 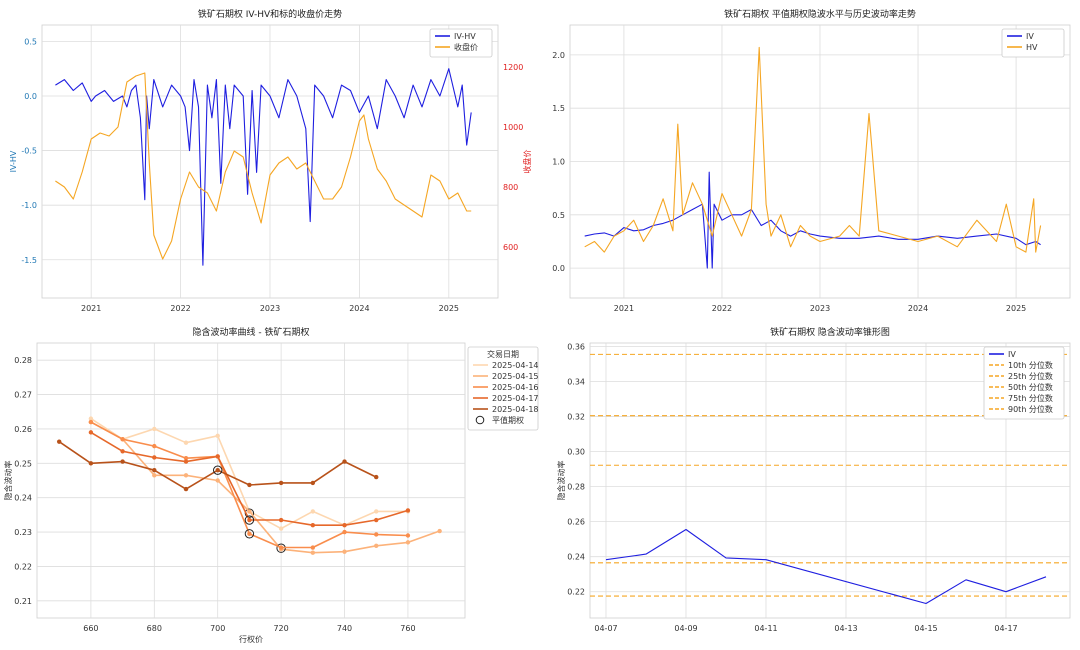 I want to click on y-tick-label: 0.28, so click(x=576, y=487).